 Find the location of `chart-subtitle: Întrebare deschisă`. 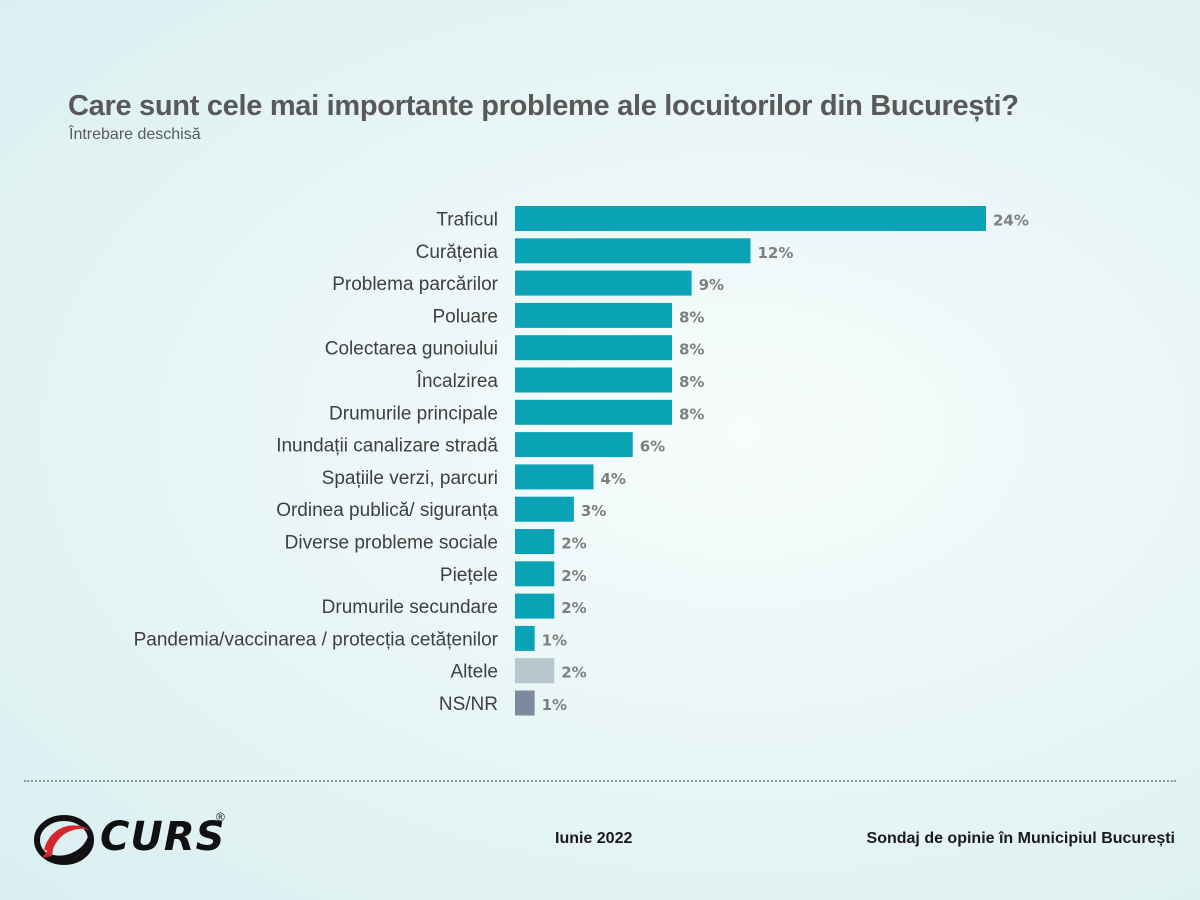

chart-subtitle: Întrebare deschisă is located at coordinates (135, 134).